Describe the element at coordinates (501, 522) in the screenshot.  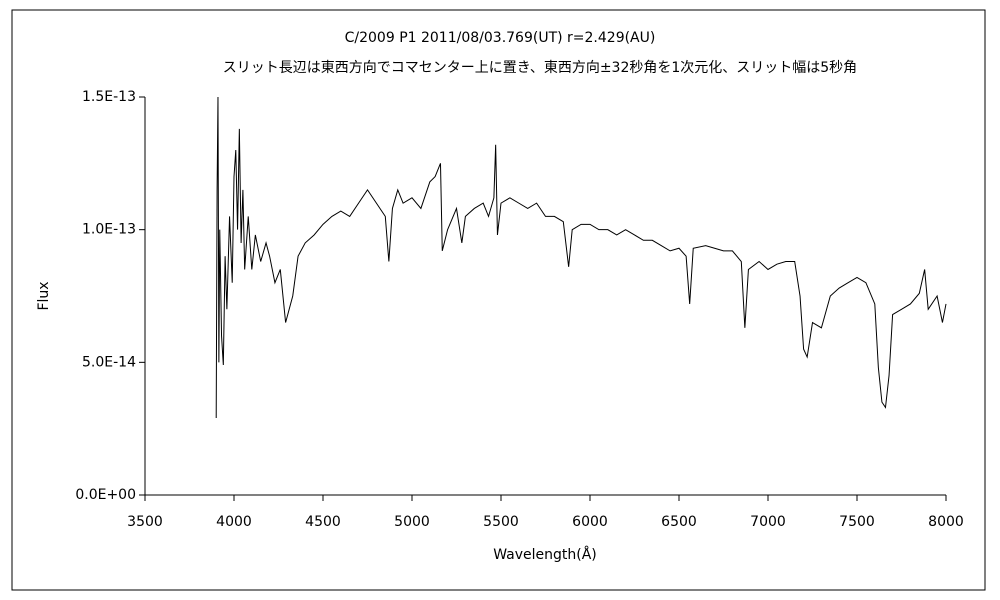
I see `x-tick-label: 5500` at that location.